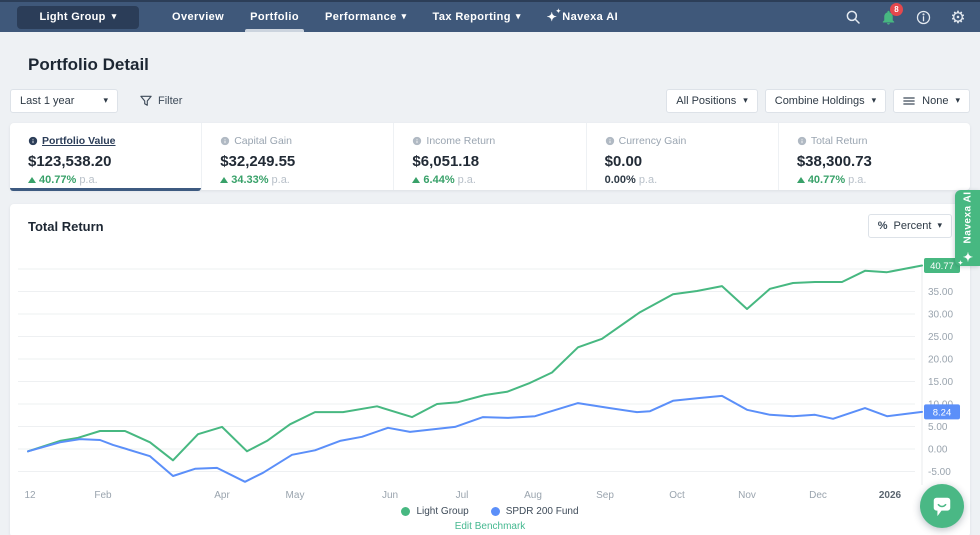  Describe the element at coordinates (366, 17) in the screenshot. I see `nav-tab-performance: Performance` at that location.